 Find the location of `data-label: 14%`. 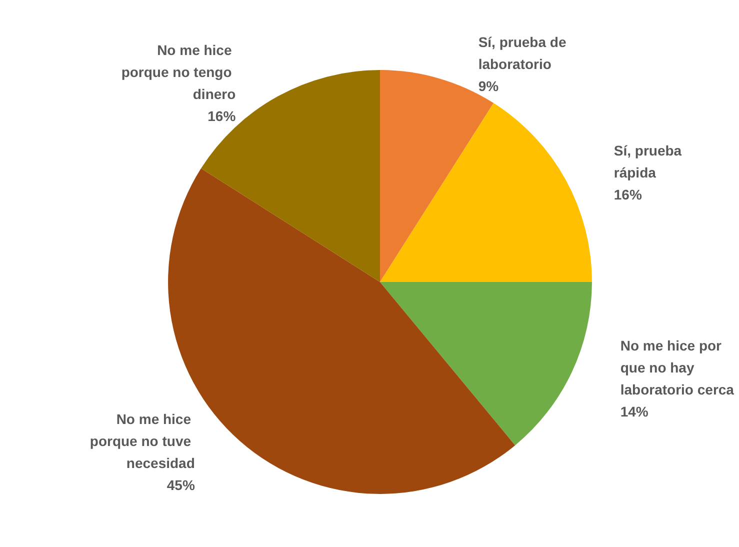

data-label: 14% is located at coordinates (634, 412).